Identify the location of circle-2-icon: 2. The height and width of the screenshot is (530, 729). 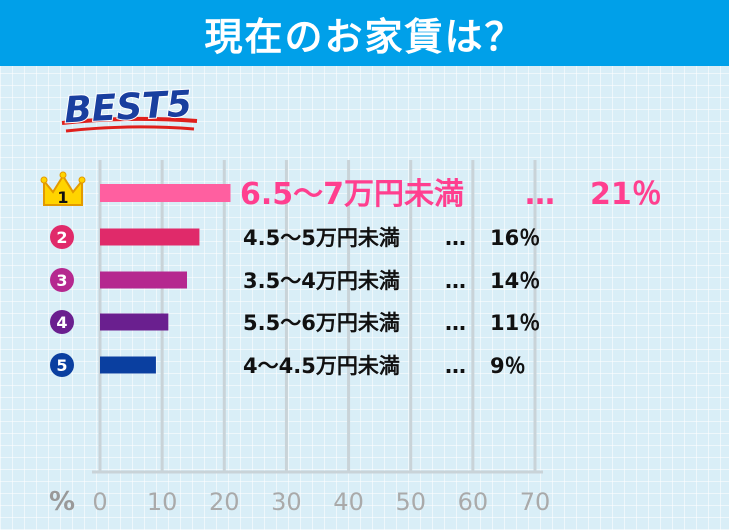
(62, 237).